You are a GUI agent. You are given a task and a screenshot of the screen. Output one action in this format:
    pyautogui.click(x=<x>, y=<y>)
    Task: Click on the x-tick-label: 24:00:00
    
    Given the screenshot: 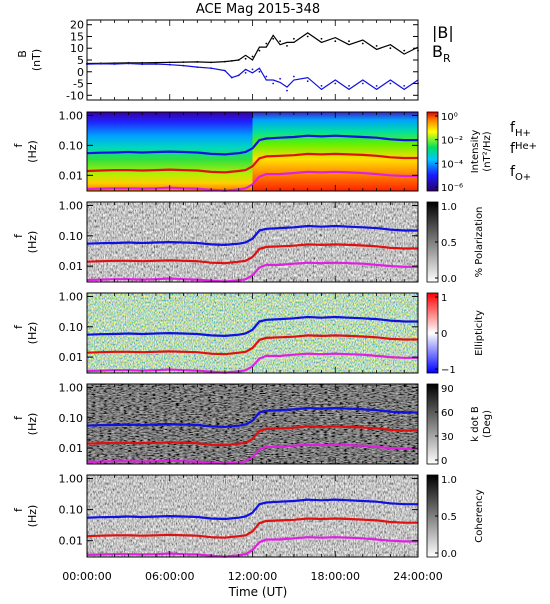 What is the action you would take?
    pyautogui.click(x=417, y=576)
    